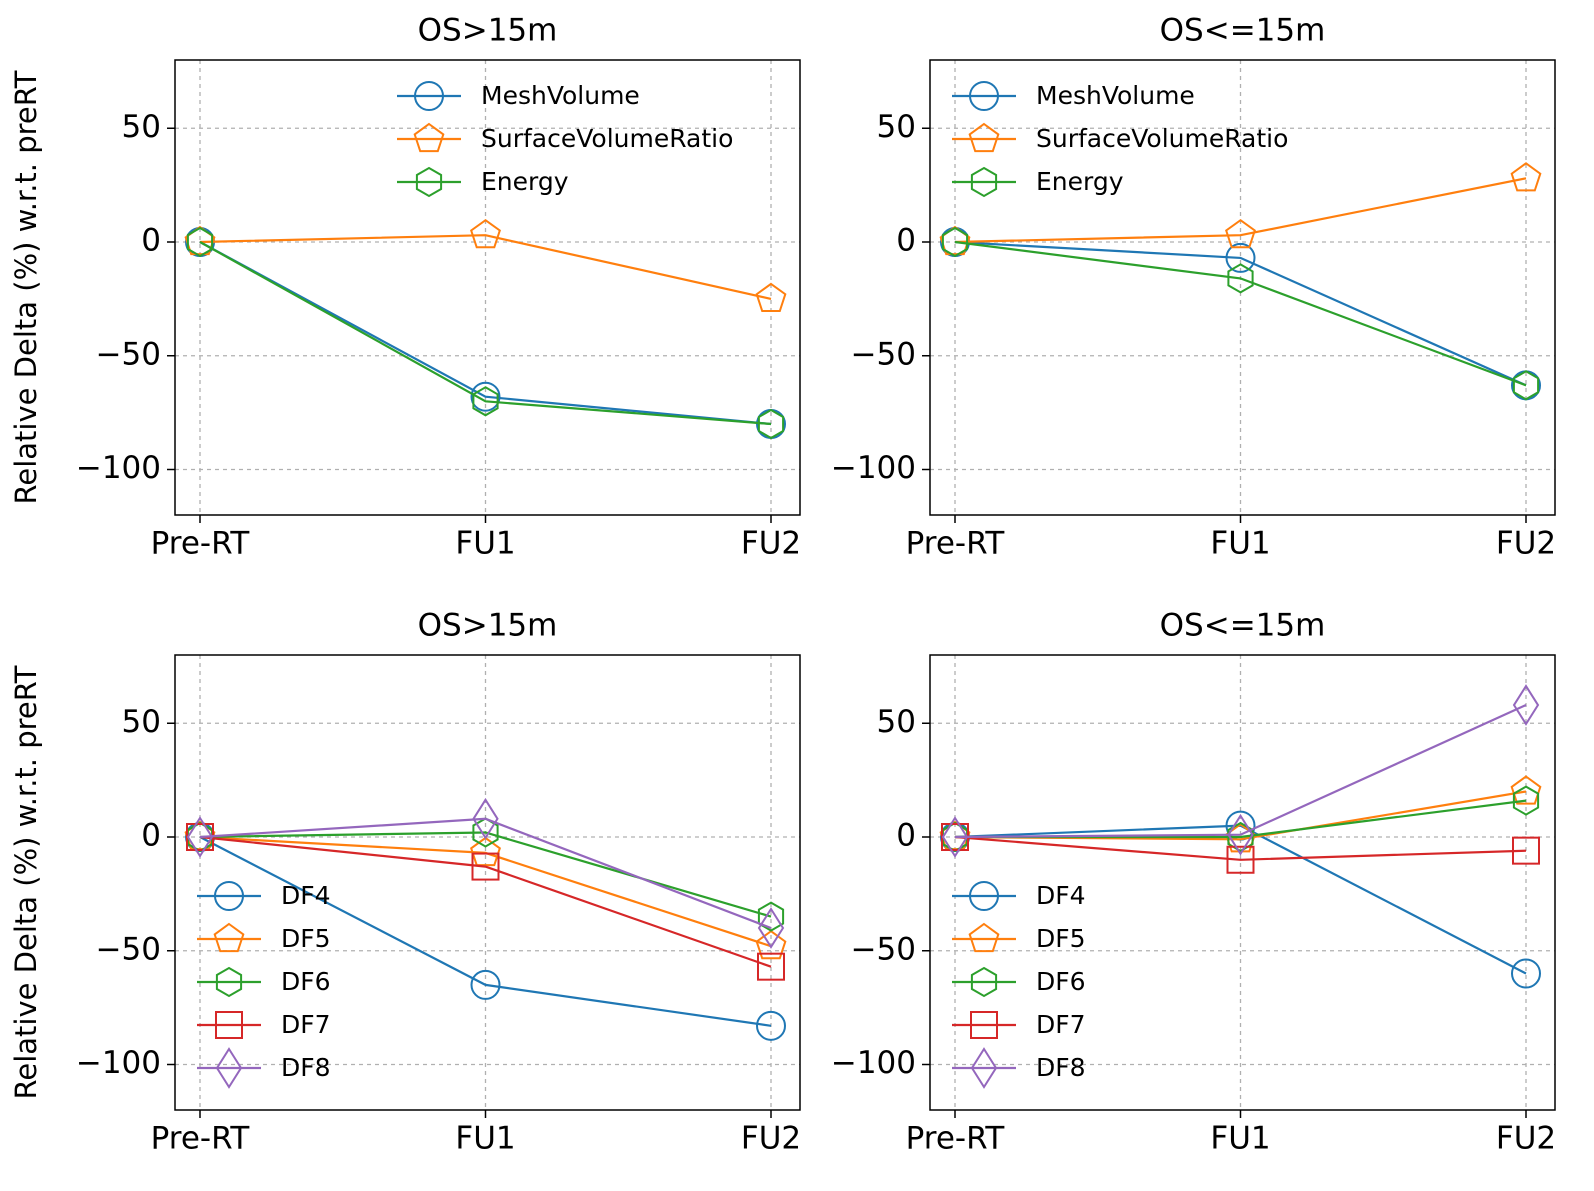 The image size is (1594, 1191). What do you see at coordinates (306, 895) in the screenshot?
I see `legend-label: DF4` at bounding box center [306, 895].